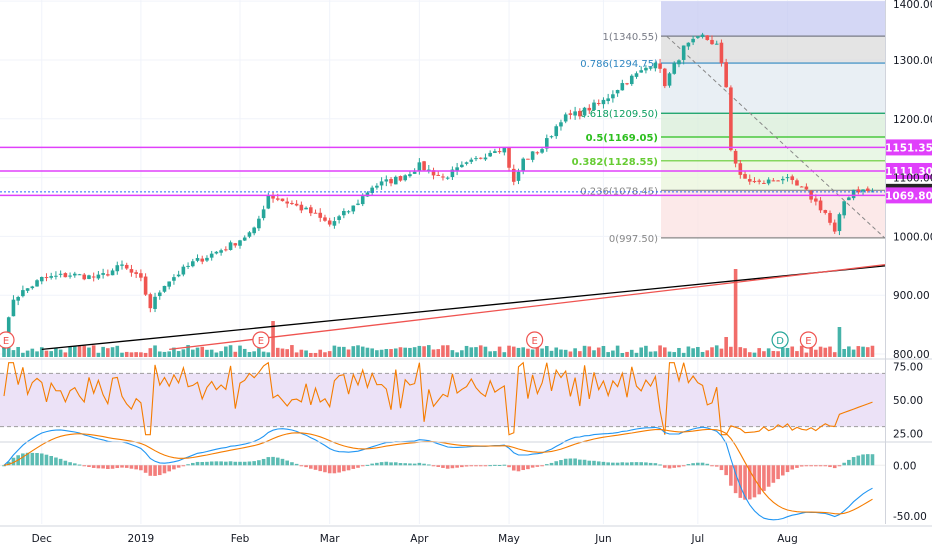 This screenshot has width=932, height=555. What do you see at coordinates (141, 539) in the screenshot?
I see `time-tick-label: 2019` at bounding box center [141, 539].